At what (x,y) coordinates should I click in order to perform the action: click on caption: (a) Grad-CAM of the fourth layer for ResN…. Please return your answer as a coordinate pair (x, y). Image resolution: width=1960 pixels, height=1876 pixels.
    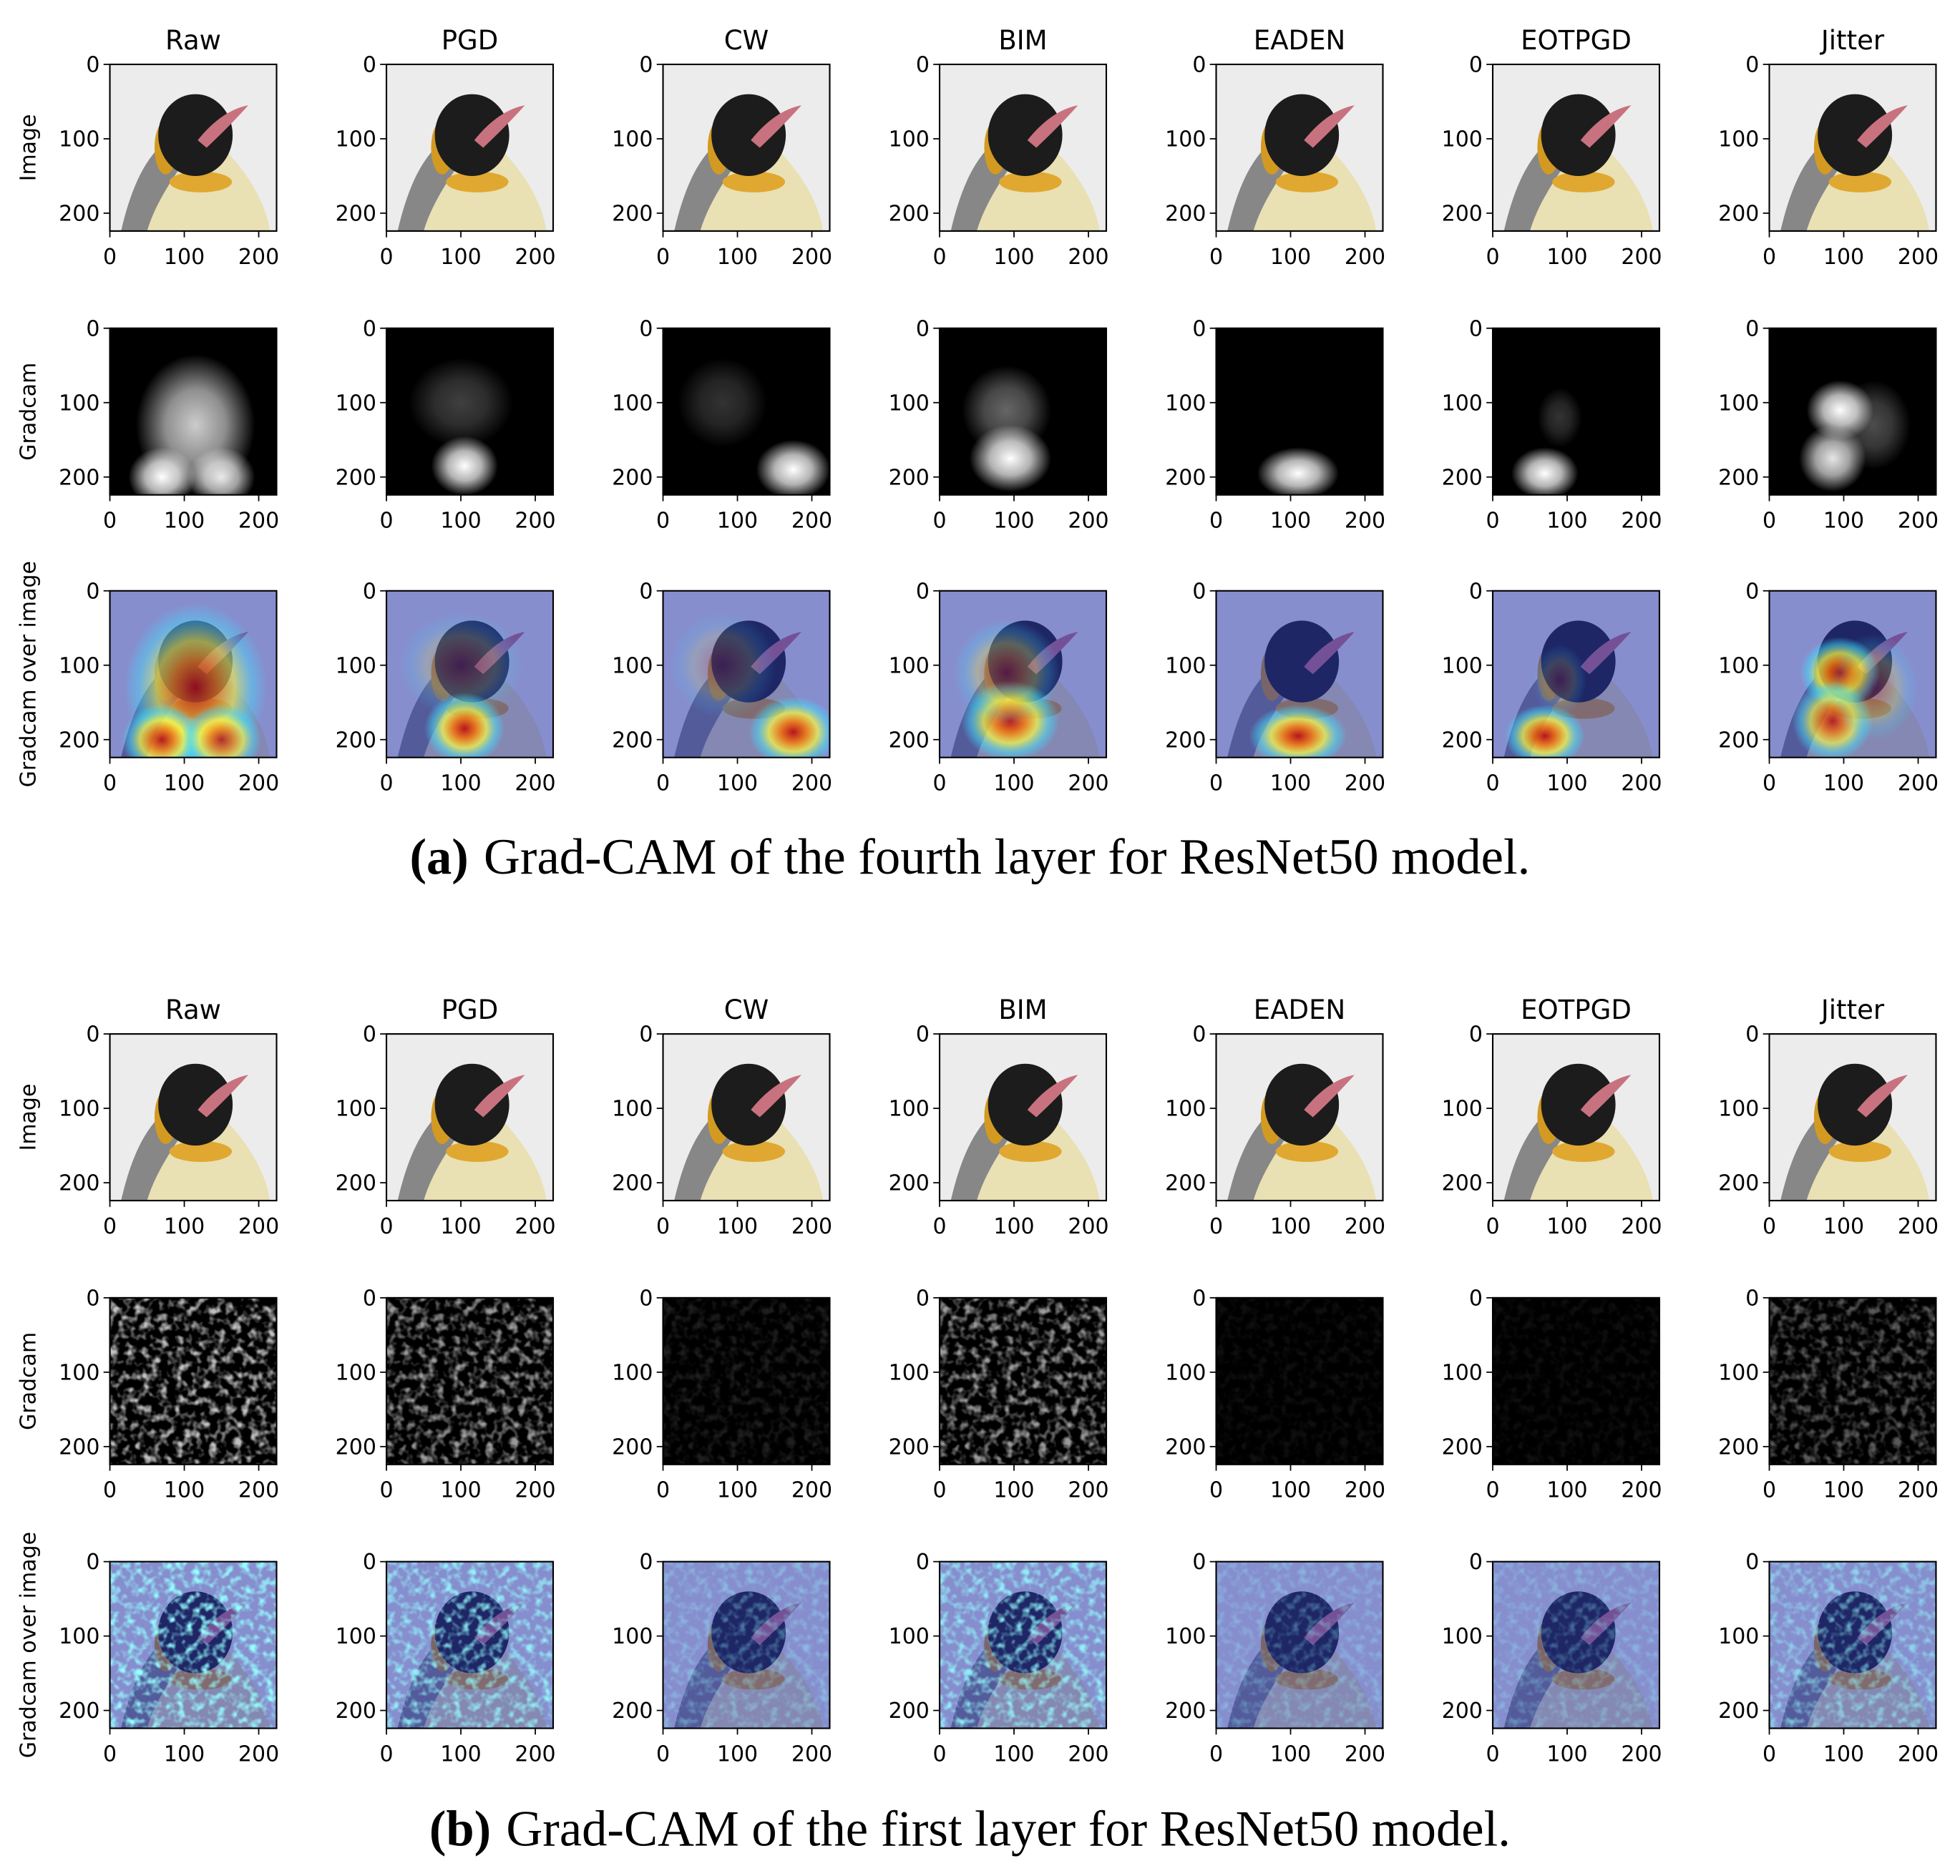
    Looking at the image, I should click on (969, 857).